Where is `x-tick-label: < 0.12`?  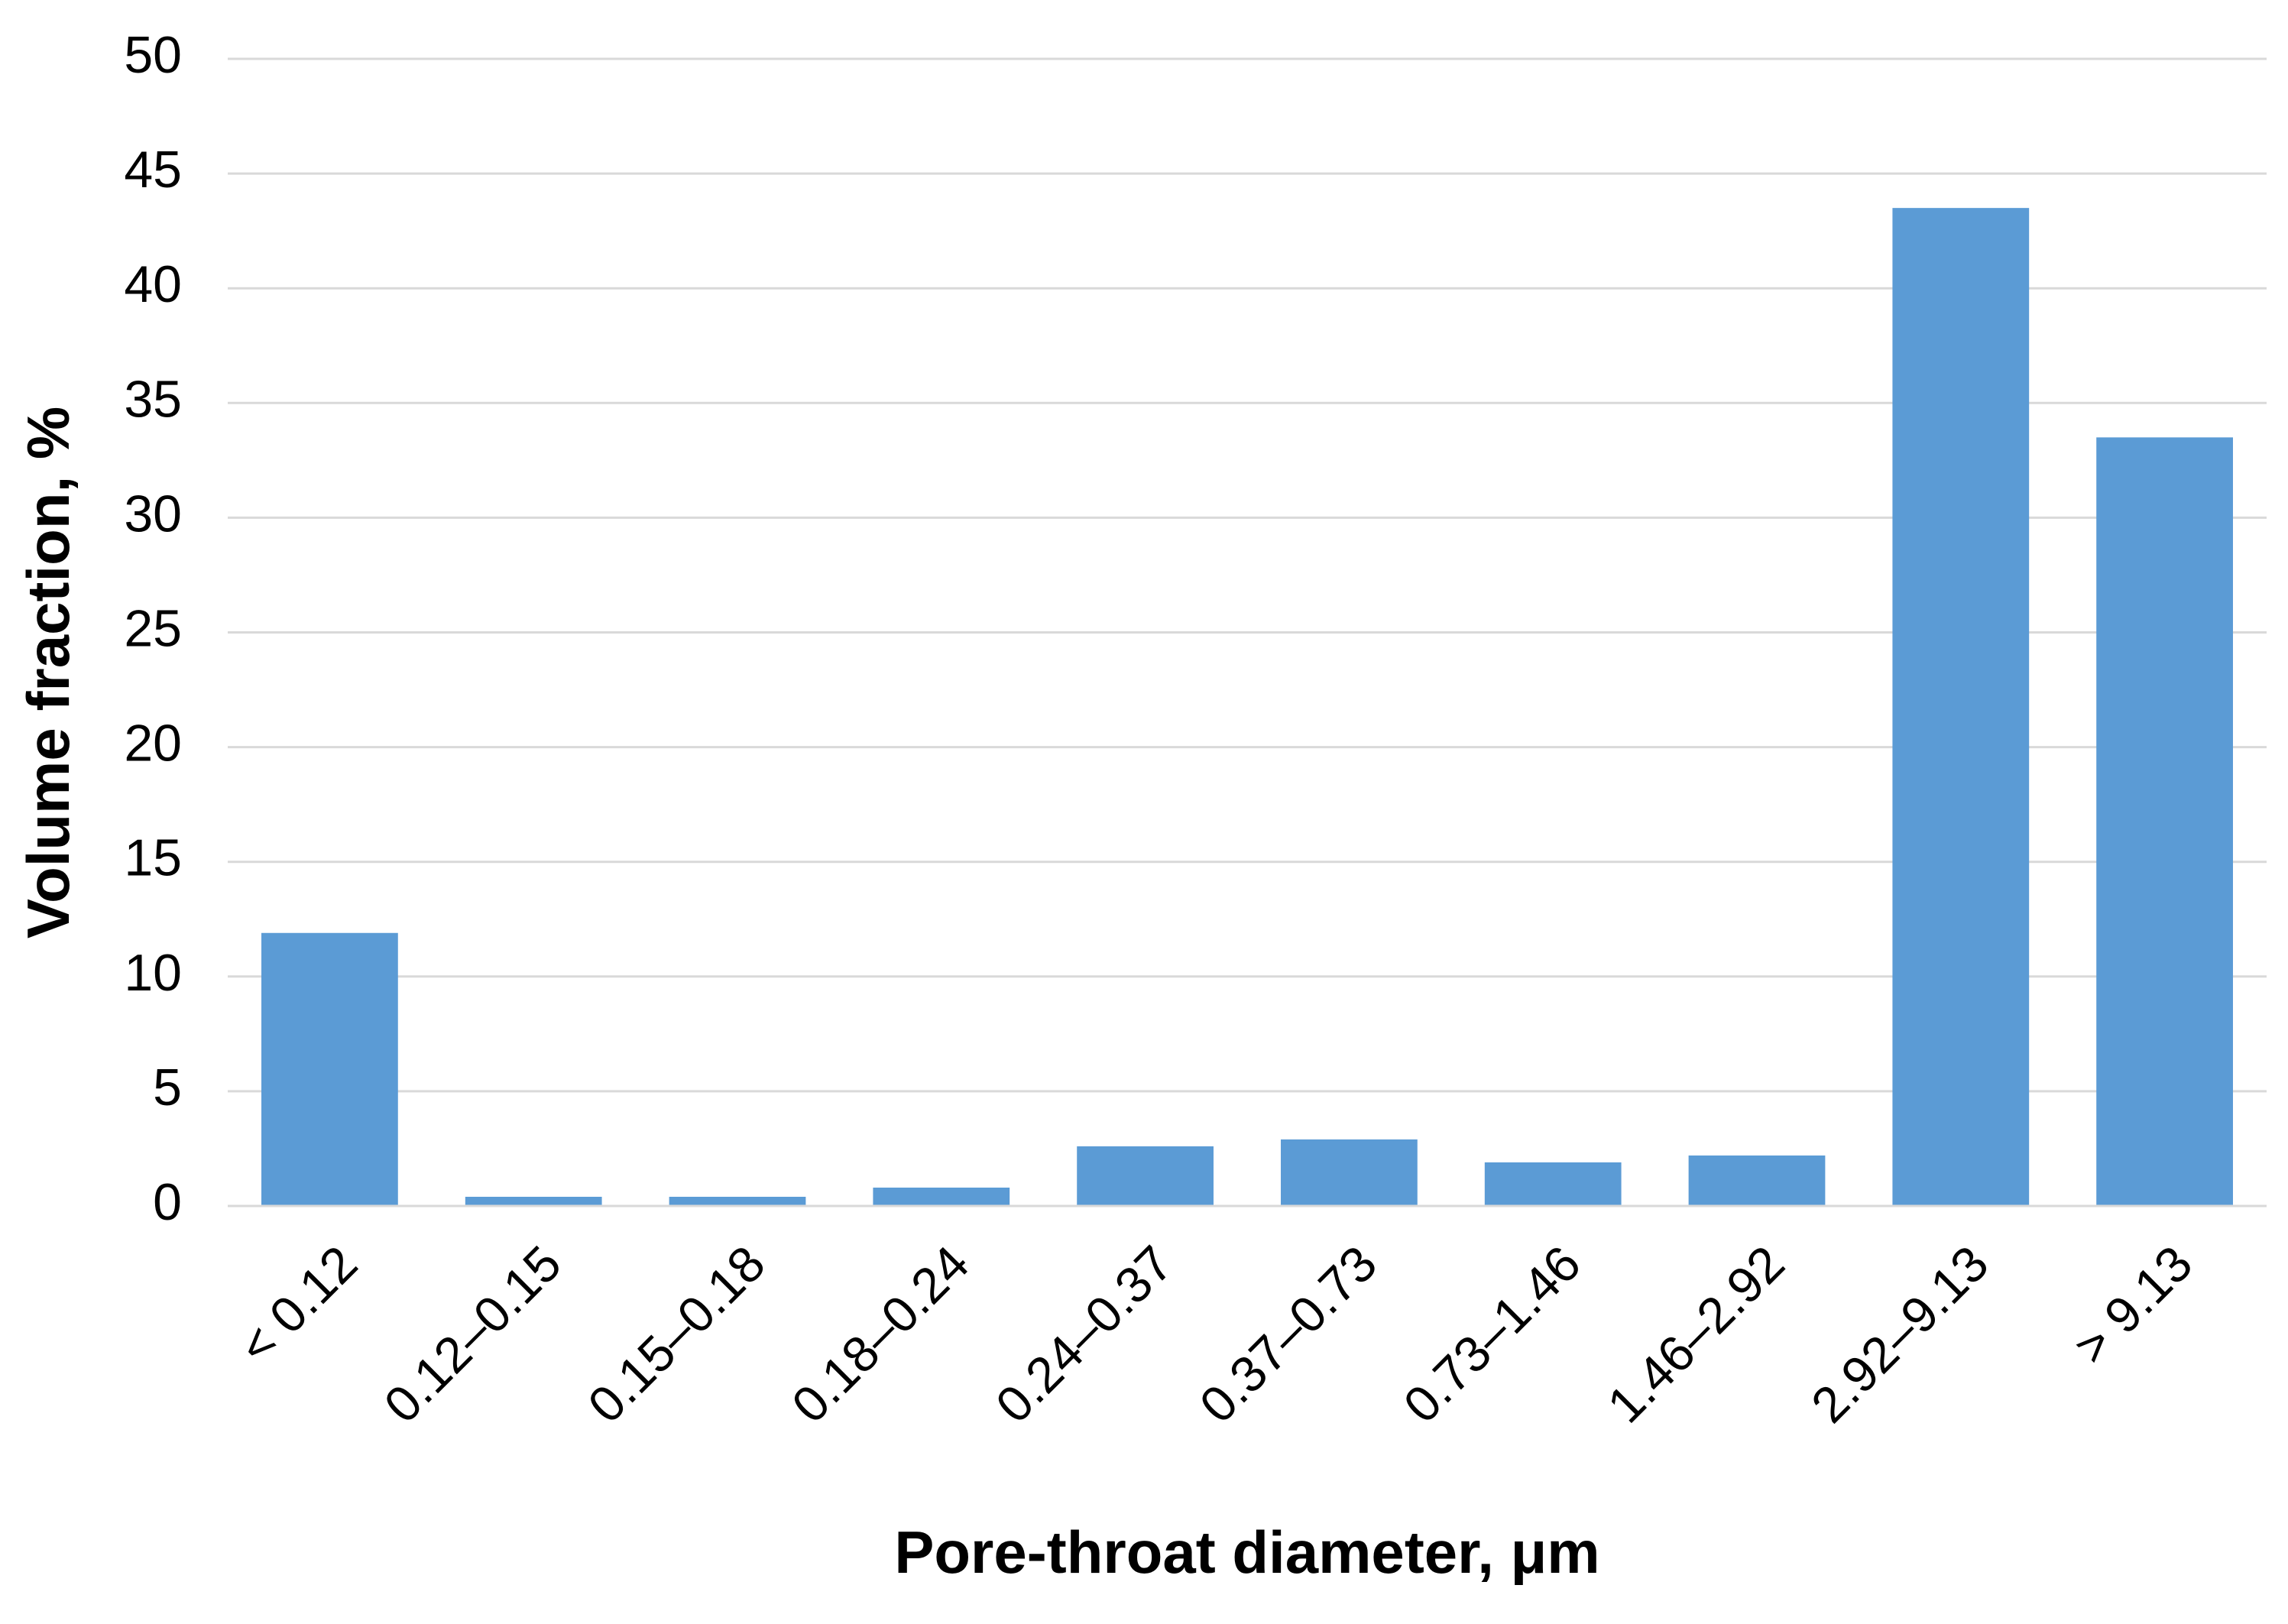
x-tick-label: < 0.12 is located at coordinates (298, 1305).